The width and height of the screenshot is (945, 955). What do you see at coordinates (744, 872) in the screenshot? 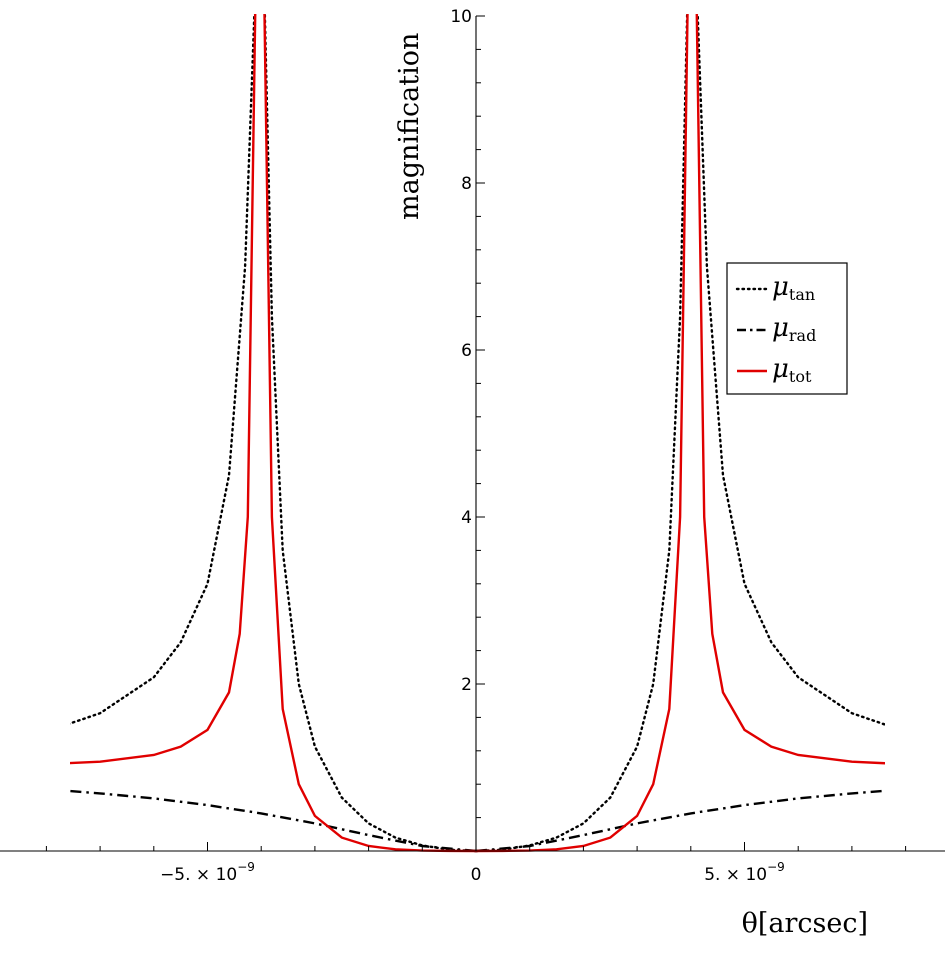
I see `x-tick-label: 5. × 10−9` at bounding box center [744, 872].